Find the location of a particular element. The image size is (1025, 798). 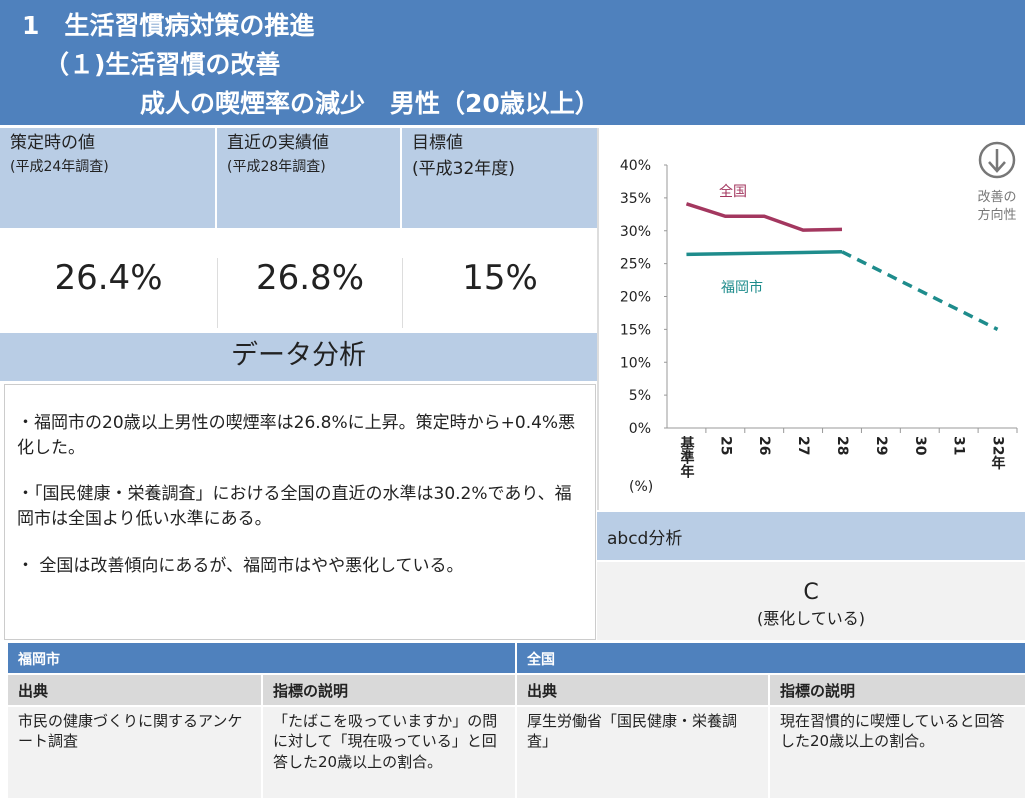

direction-arrow is located at coordinates (997, 161).